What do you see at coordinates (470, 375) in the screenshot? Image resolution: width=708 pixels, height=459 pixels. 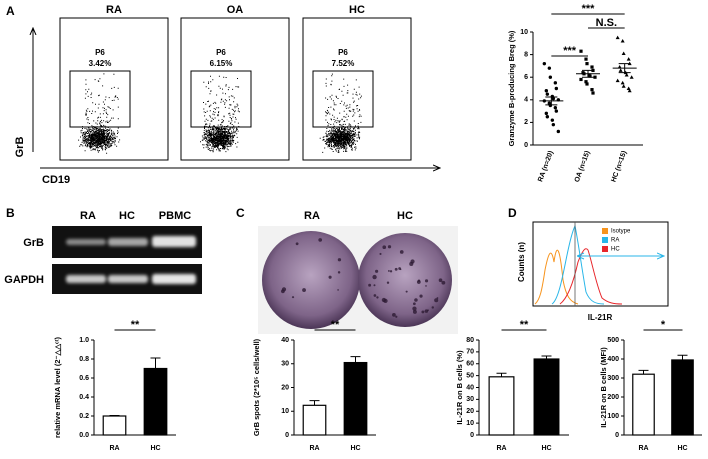 I see `y-tick-label: 50` at bounding box center [470, 375].